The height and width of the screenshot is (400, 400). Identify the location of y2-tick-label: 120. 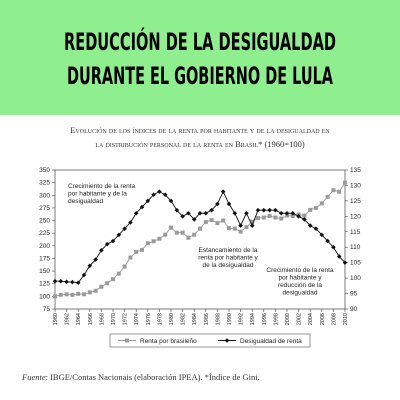
(355, 216).